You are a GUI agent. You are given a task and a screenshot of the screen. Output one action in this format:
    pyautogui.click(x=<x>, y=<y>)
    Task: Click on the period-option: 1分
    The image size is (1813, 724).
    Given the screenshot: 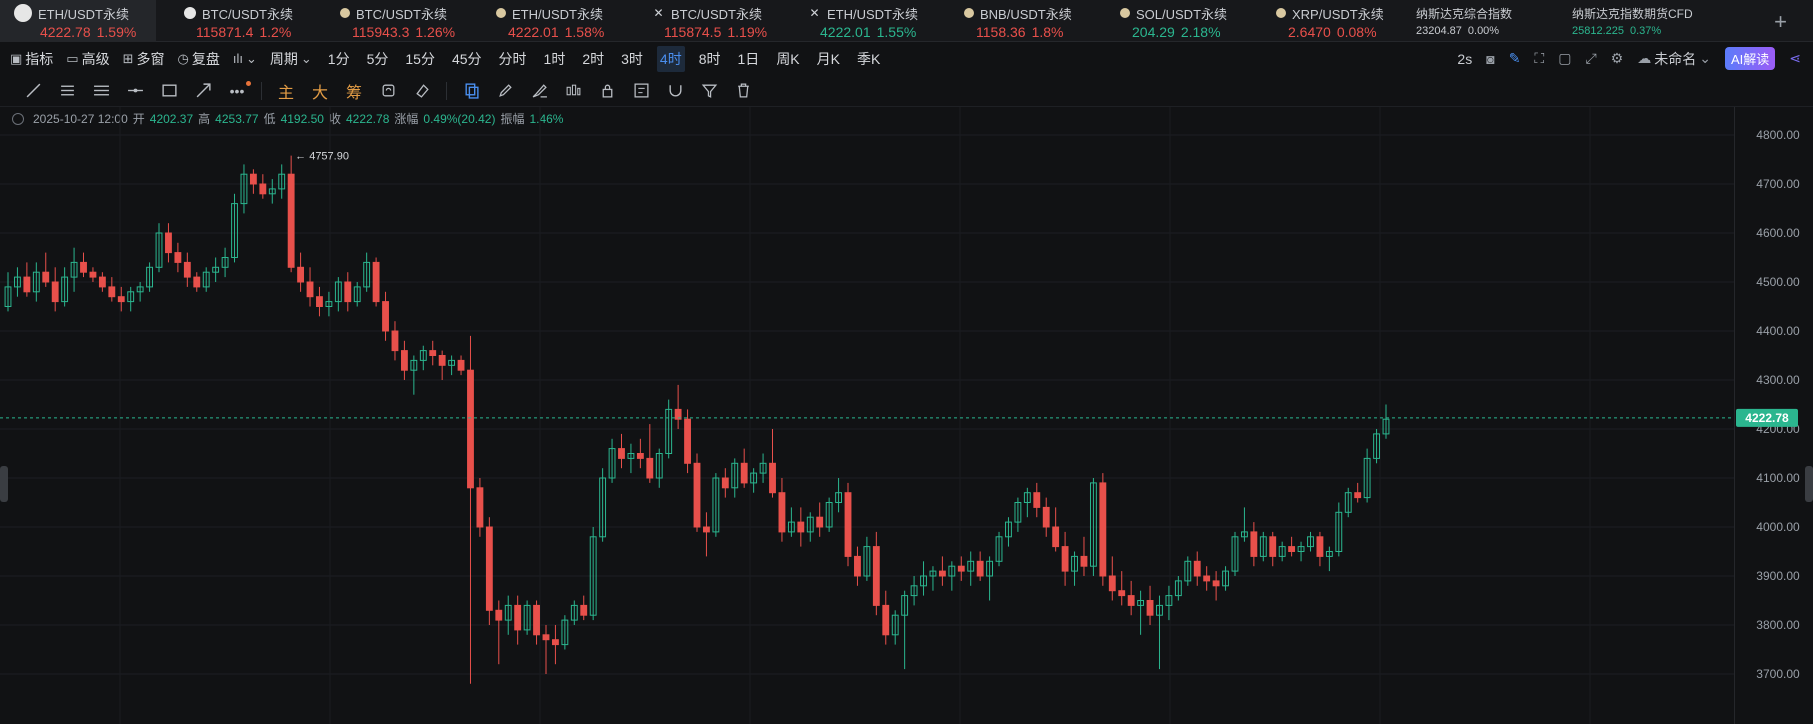 What is the action you would take?
    pyautogui.click(x=338, y=58)
    